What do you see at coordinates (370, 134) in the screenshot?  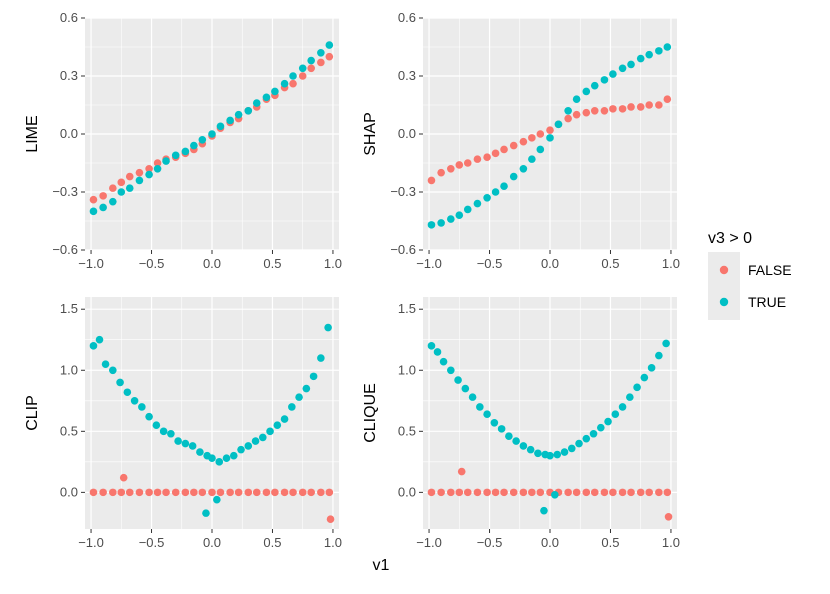 I see `y-axis-title-shap: SHAP` at bounding box center [370, 134].